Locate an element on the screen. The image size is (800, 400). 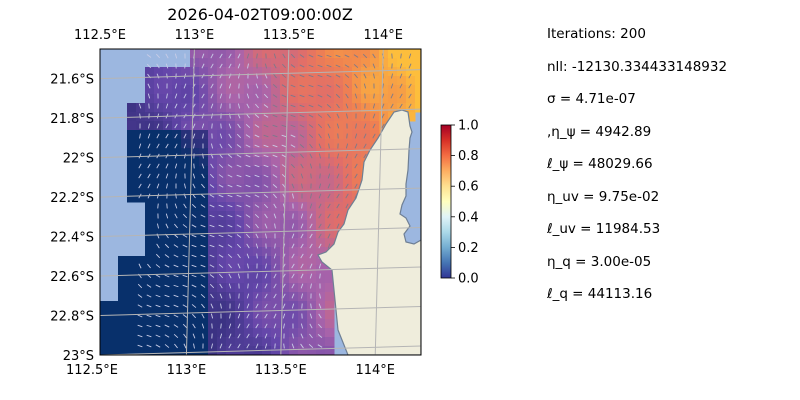
x-tick-label-bottom: 113.5°E is located at coordinates (281, 370).